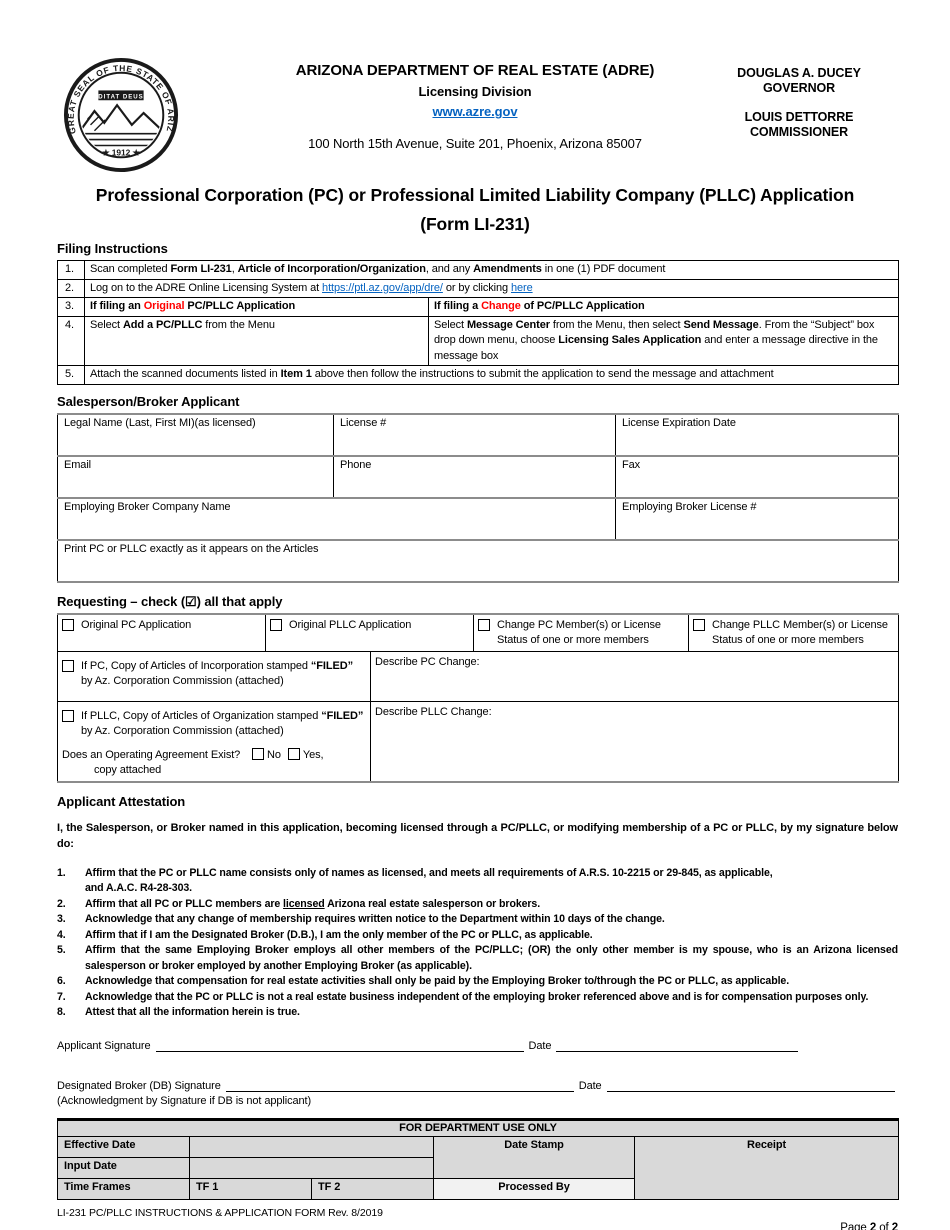  Describe the element at coordinates (677, 1045) in the screenshot. I see `applicant-date-line` at that location.